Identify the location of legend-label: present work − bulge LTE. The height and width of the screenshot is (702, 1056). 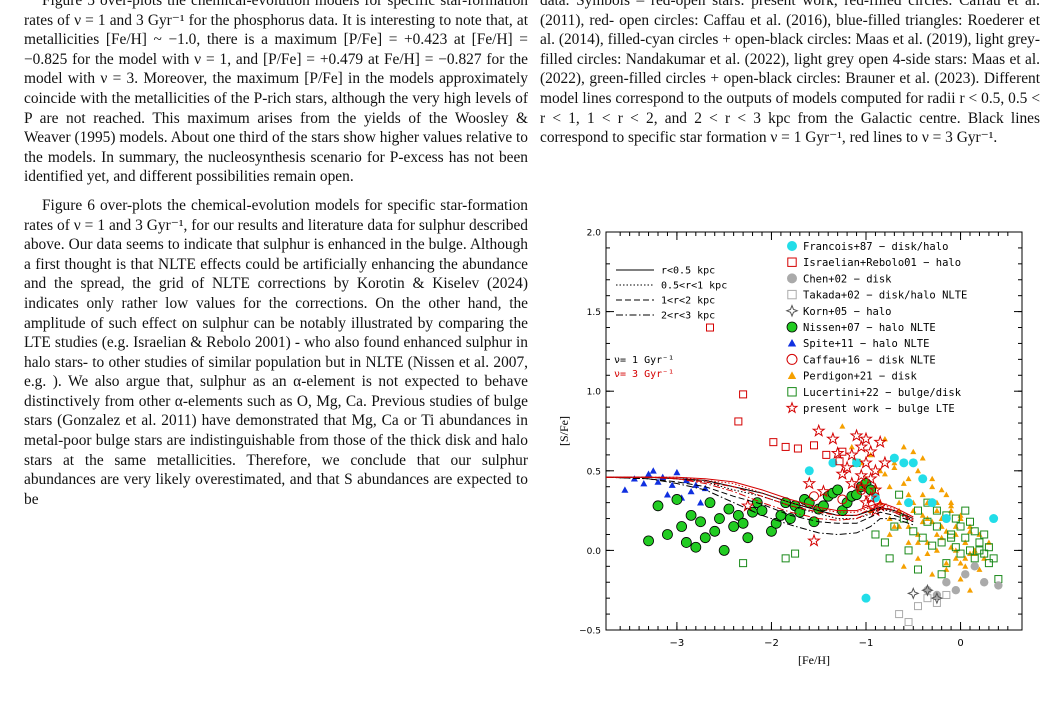
(879, 409).